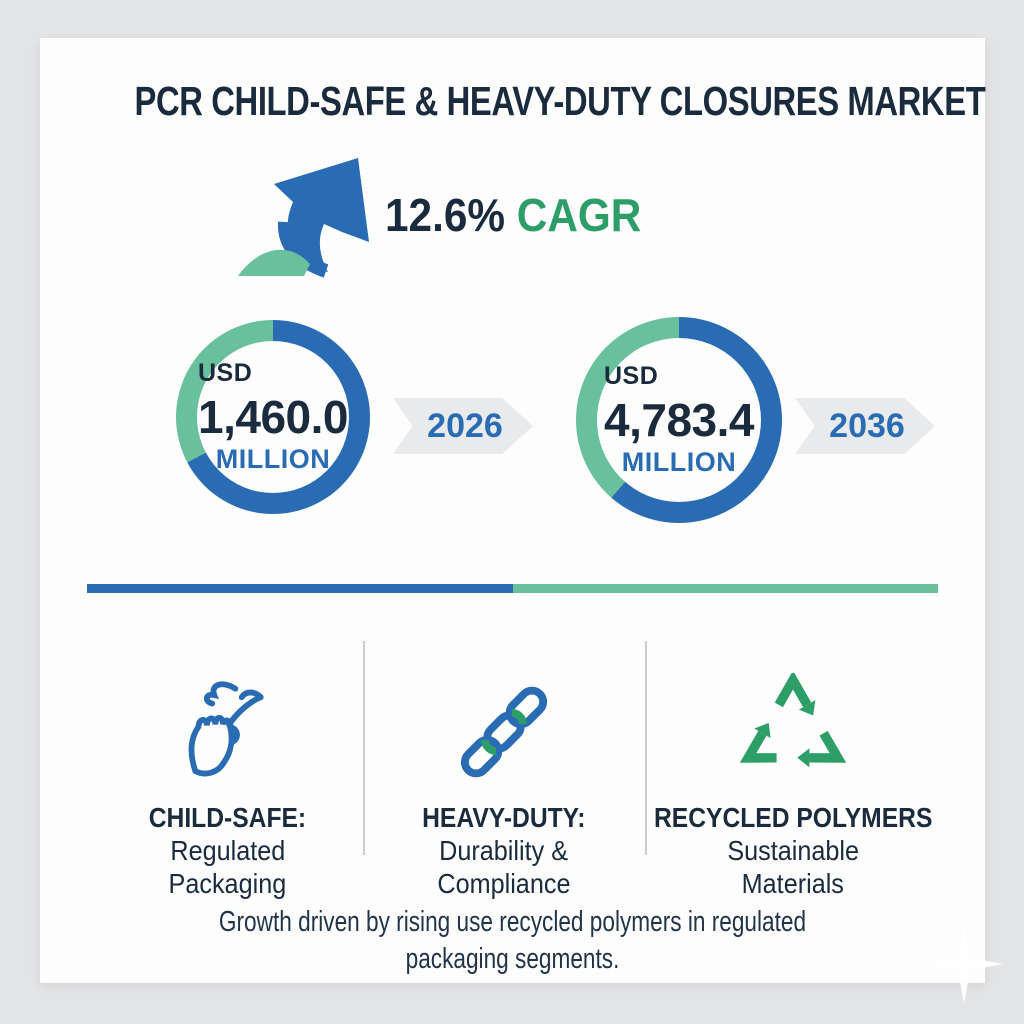  What do you see at coordinates (513, 215) in the screenshot?
I see `cagr-callout: 12.6% CAGR` at bounding box center [513, 215].